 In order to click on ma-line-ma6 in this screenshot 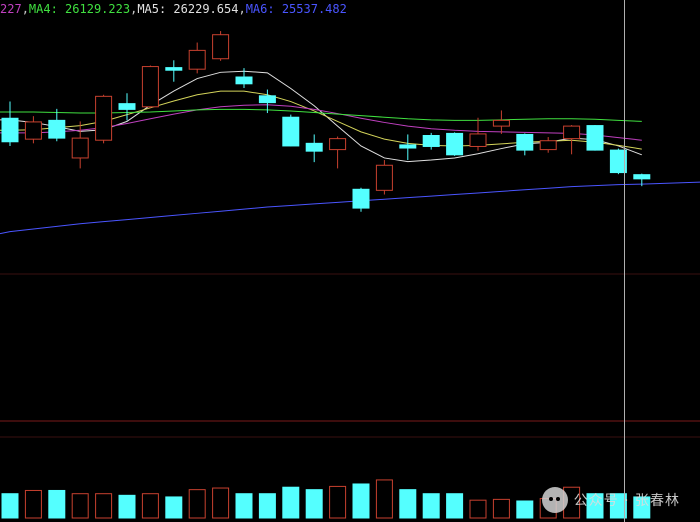, I will do `click(350, 208)`.